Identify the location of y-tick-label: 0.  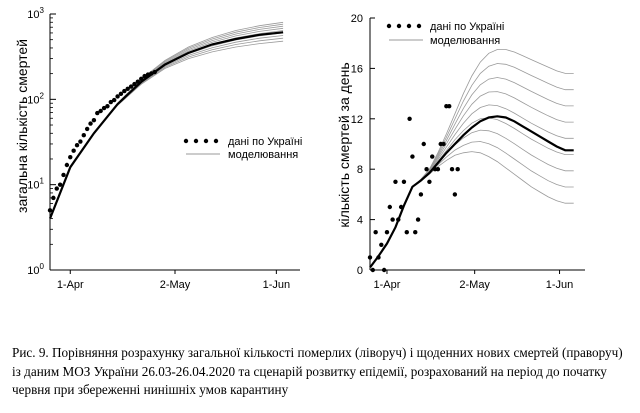
(360, 271).